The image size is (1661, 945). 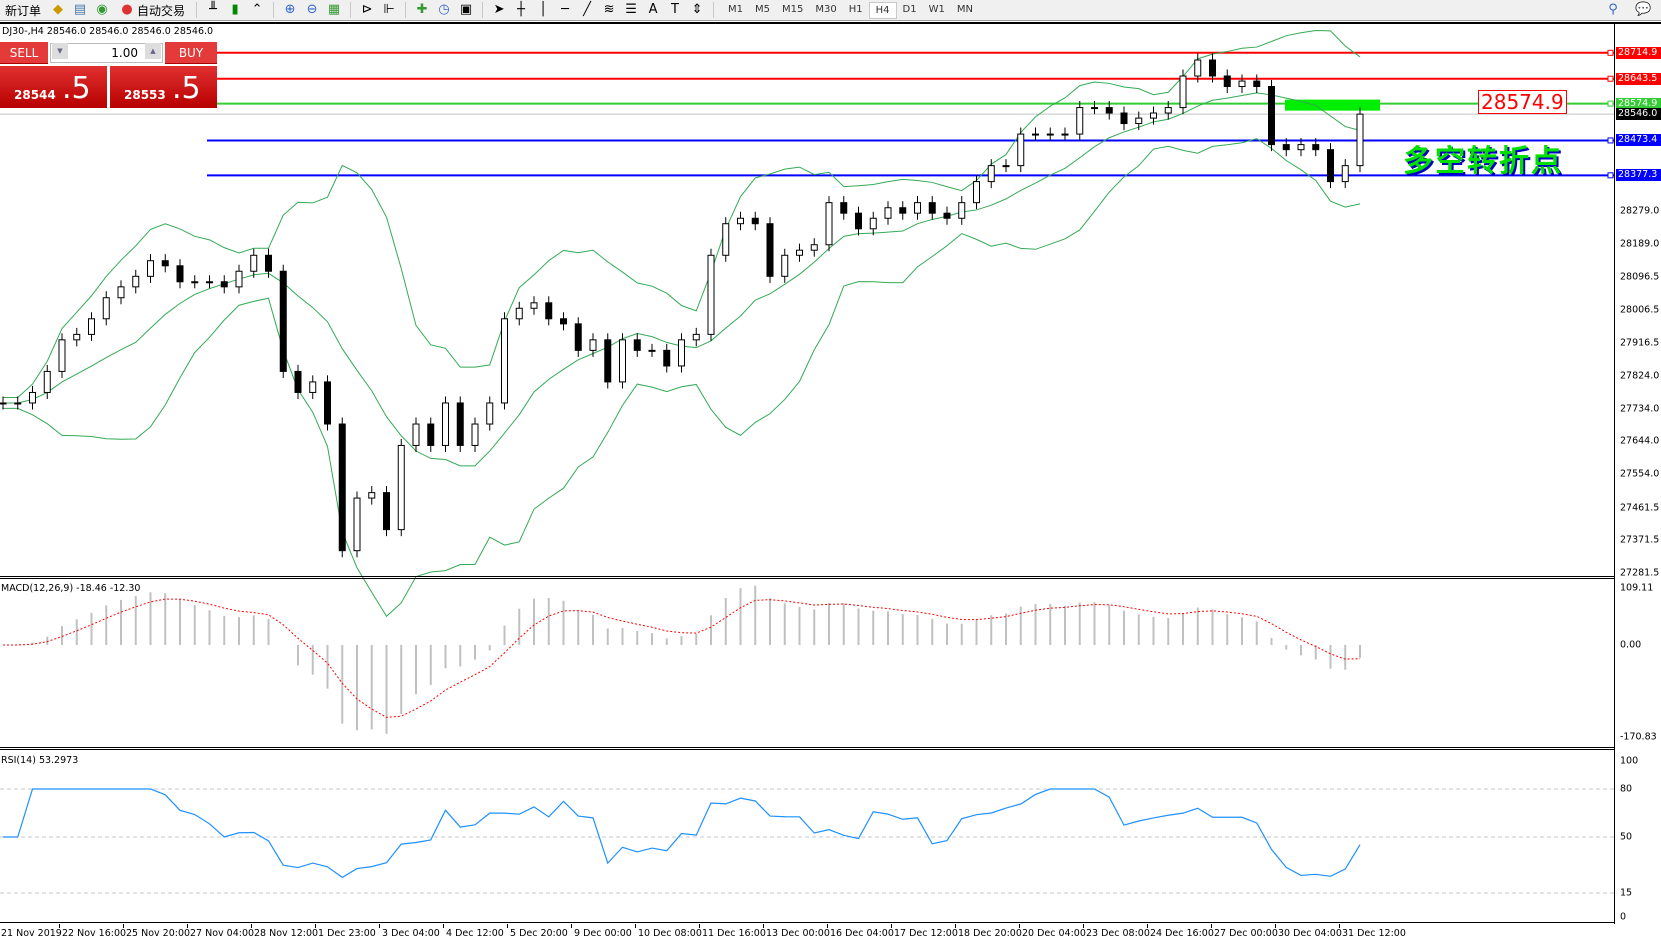 I want to click on pivot-price-label: 28574.9, so click(x=1522, y=102).